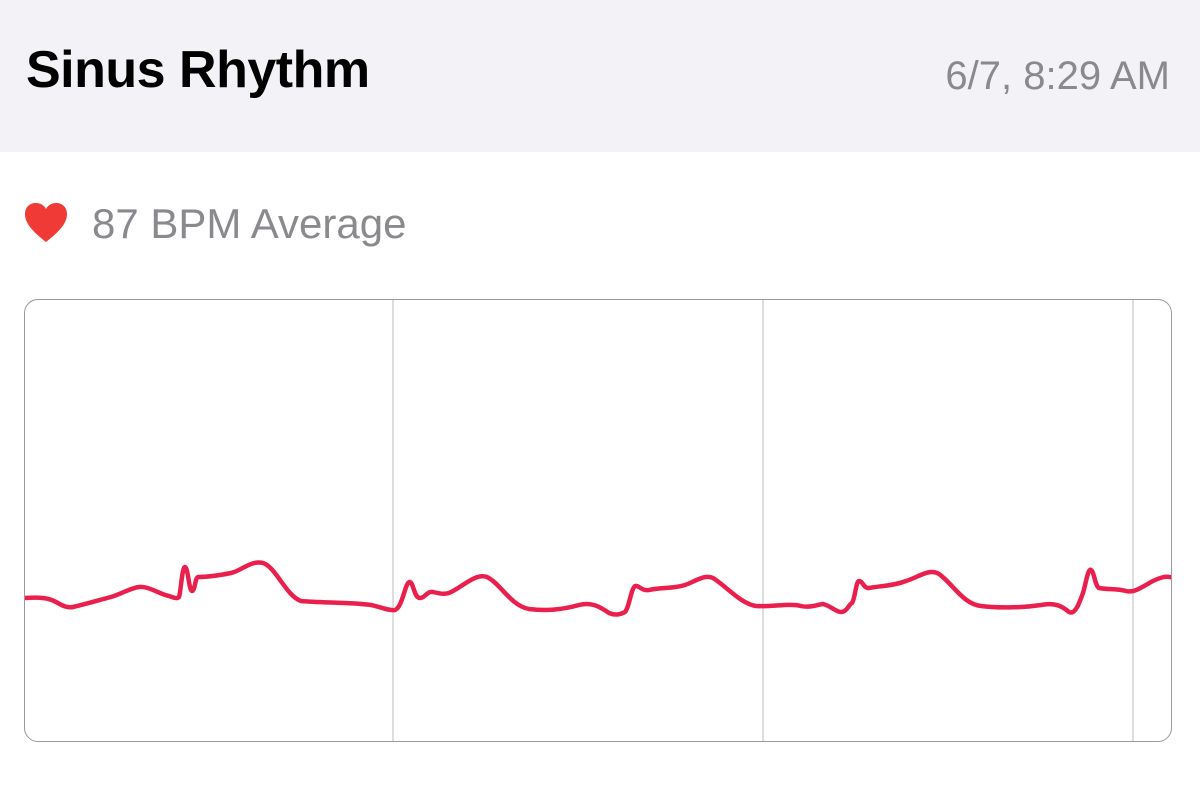 The image size is (1200, 800). I want to click on ecg-trace, so click(598, 588).